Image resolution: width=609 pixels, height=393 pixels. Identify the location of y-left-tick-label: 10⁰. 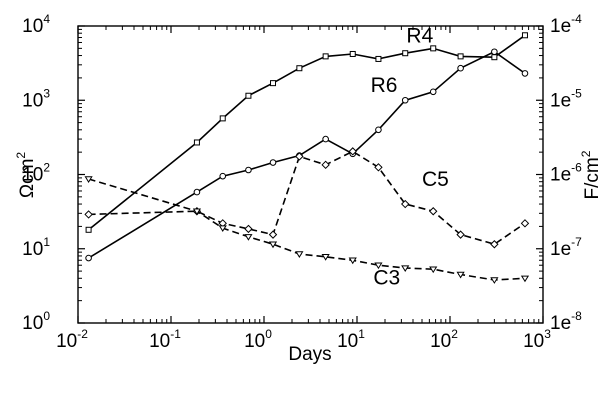
(36, 321).